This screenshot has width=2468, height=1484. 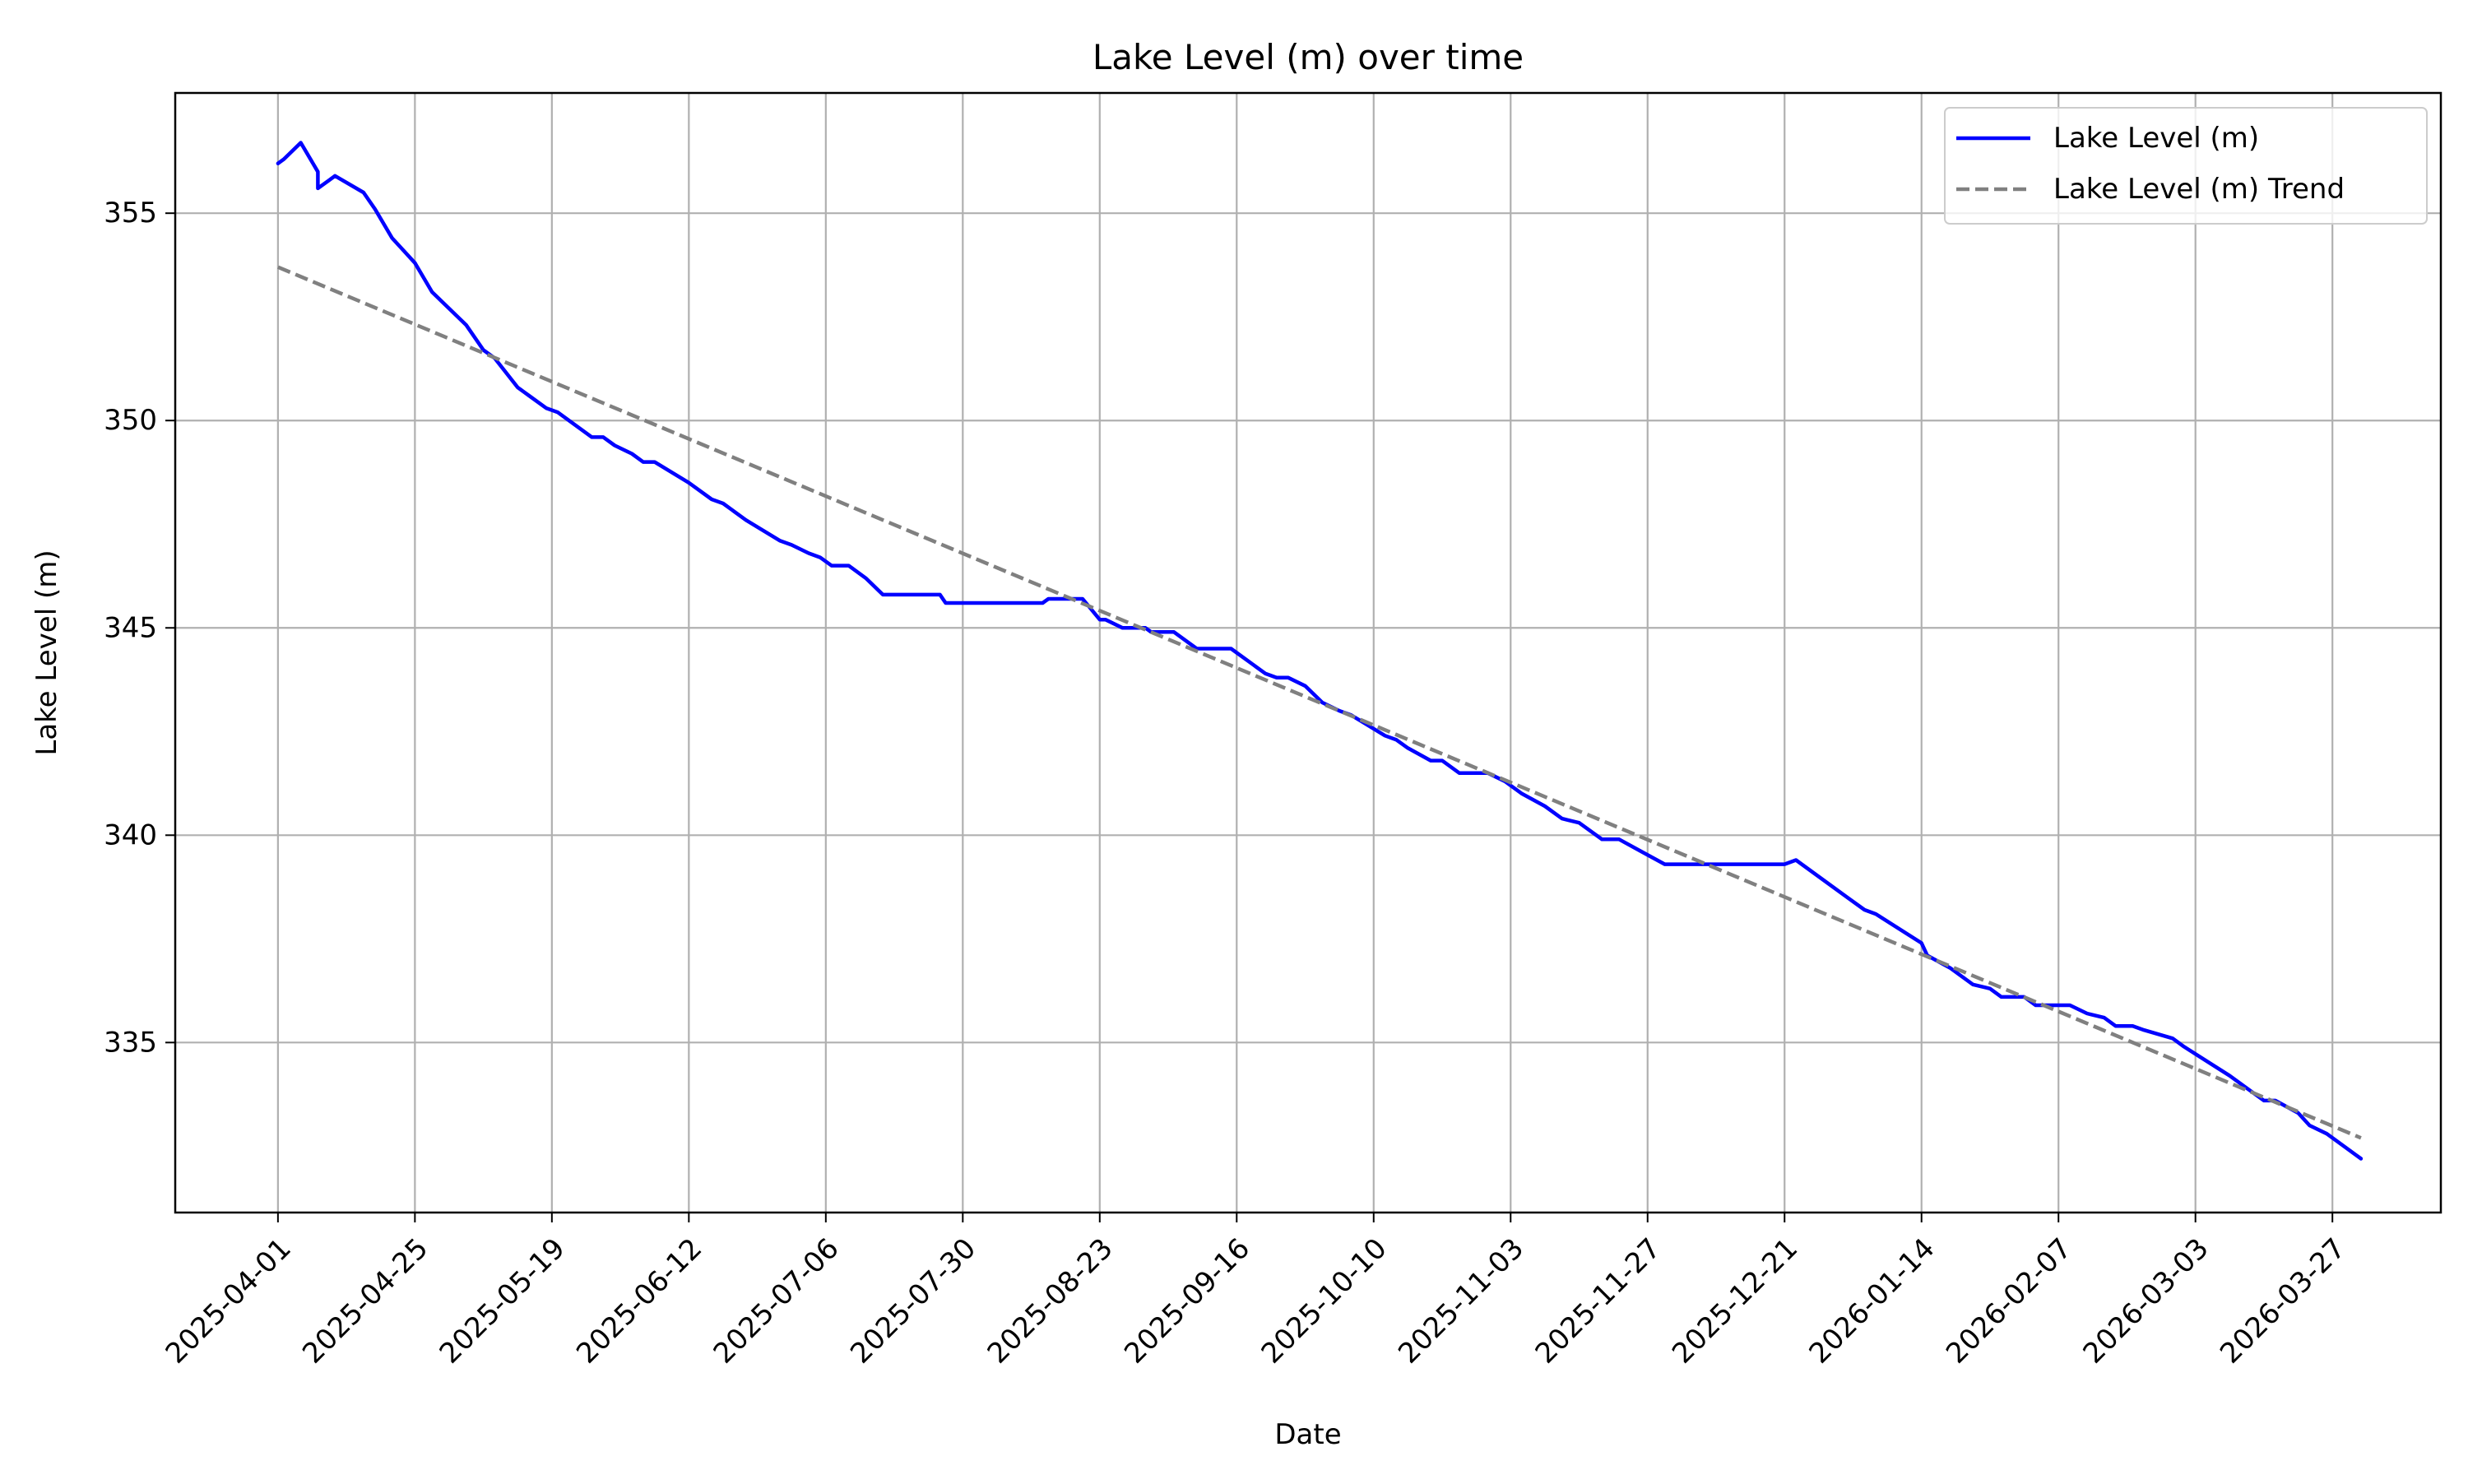 What do you see at coordinates (2199, 189) in the screenshot?
I see `legend-label-trend: Lake Level (m) Trend` at bounding box center [2199, 189].